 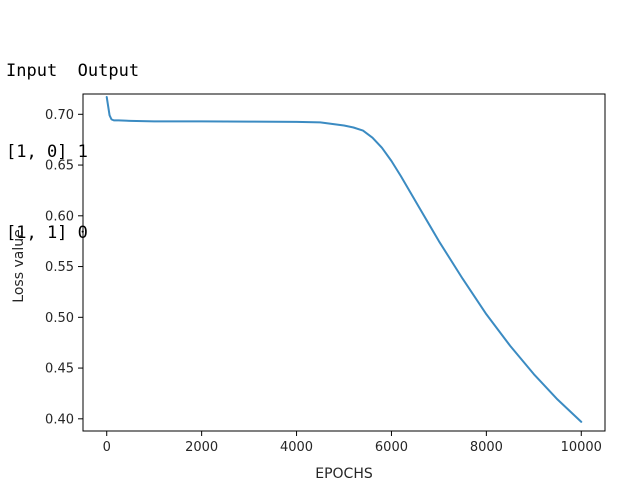 I want to click on y-tick-label: 0.50, so click(x=59, y=318).